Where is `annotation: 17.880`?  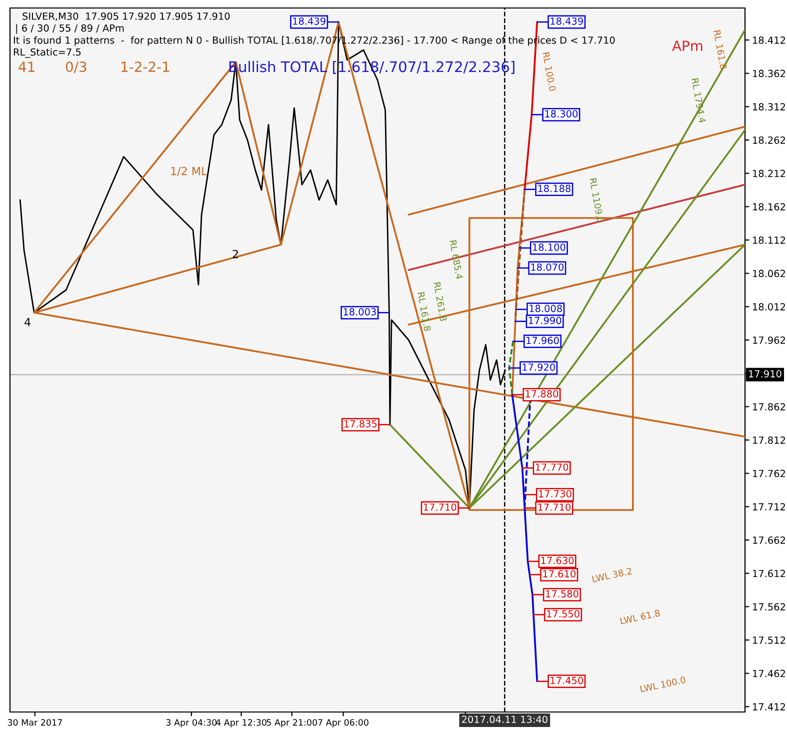 annotation: 17.880 is located at coordinates (542, 394).